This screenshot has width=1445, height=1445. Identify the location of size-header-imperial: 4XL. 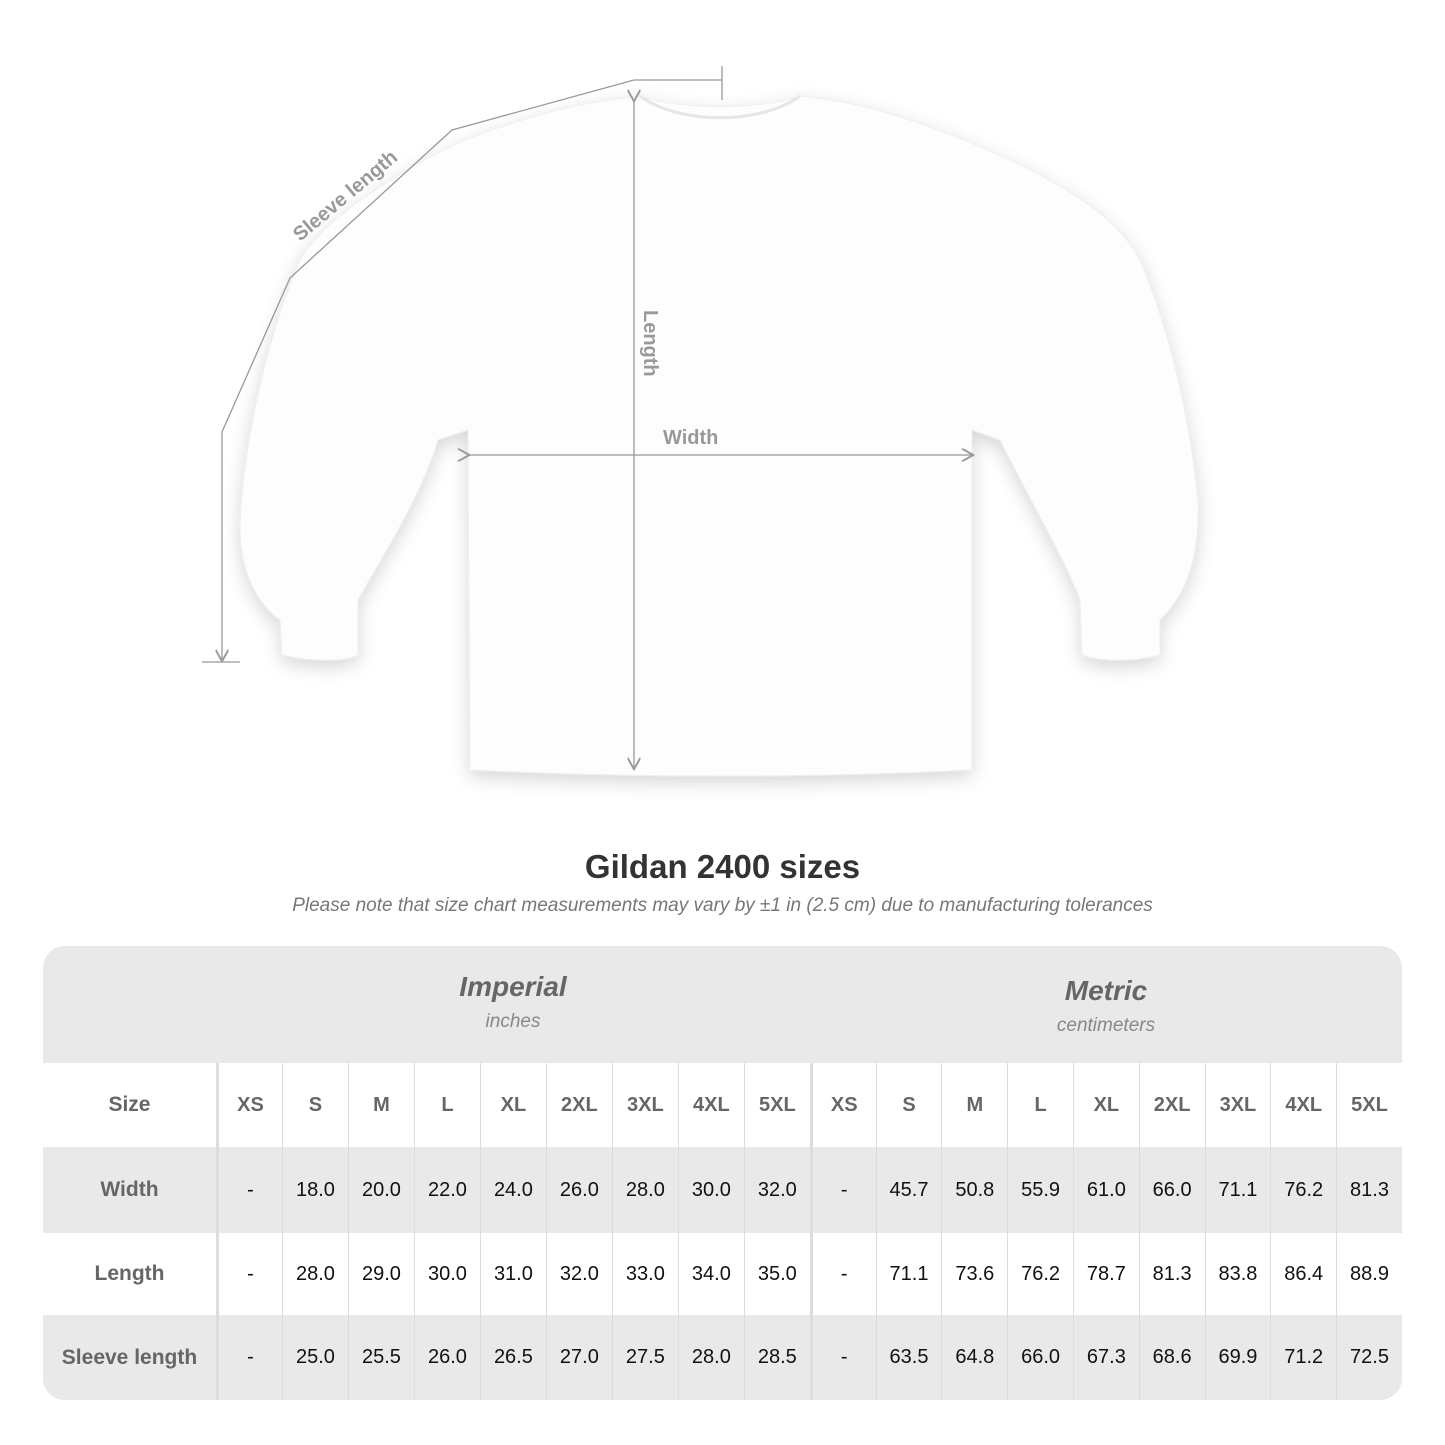
(710, 1105).